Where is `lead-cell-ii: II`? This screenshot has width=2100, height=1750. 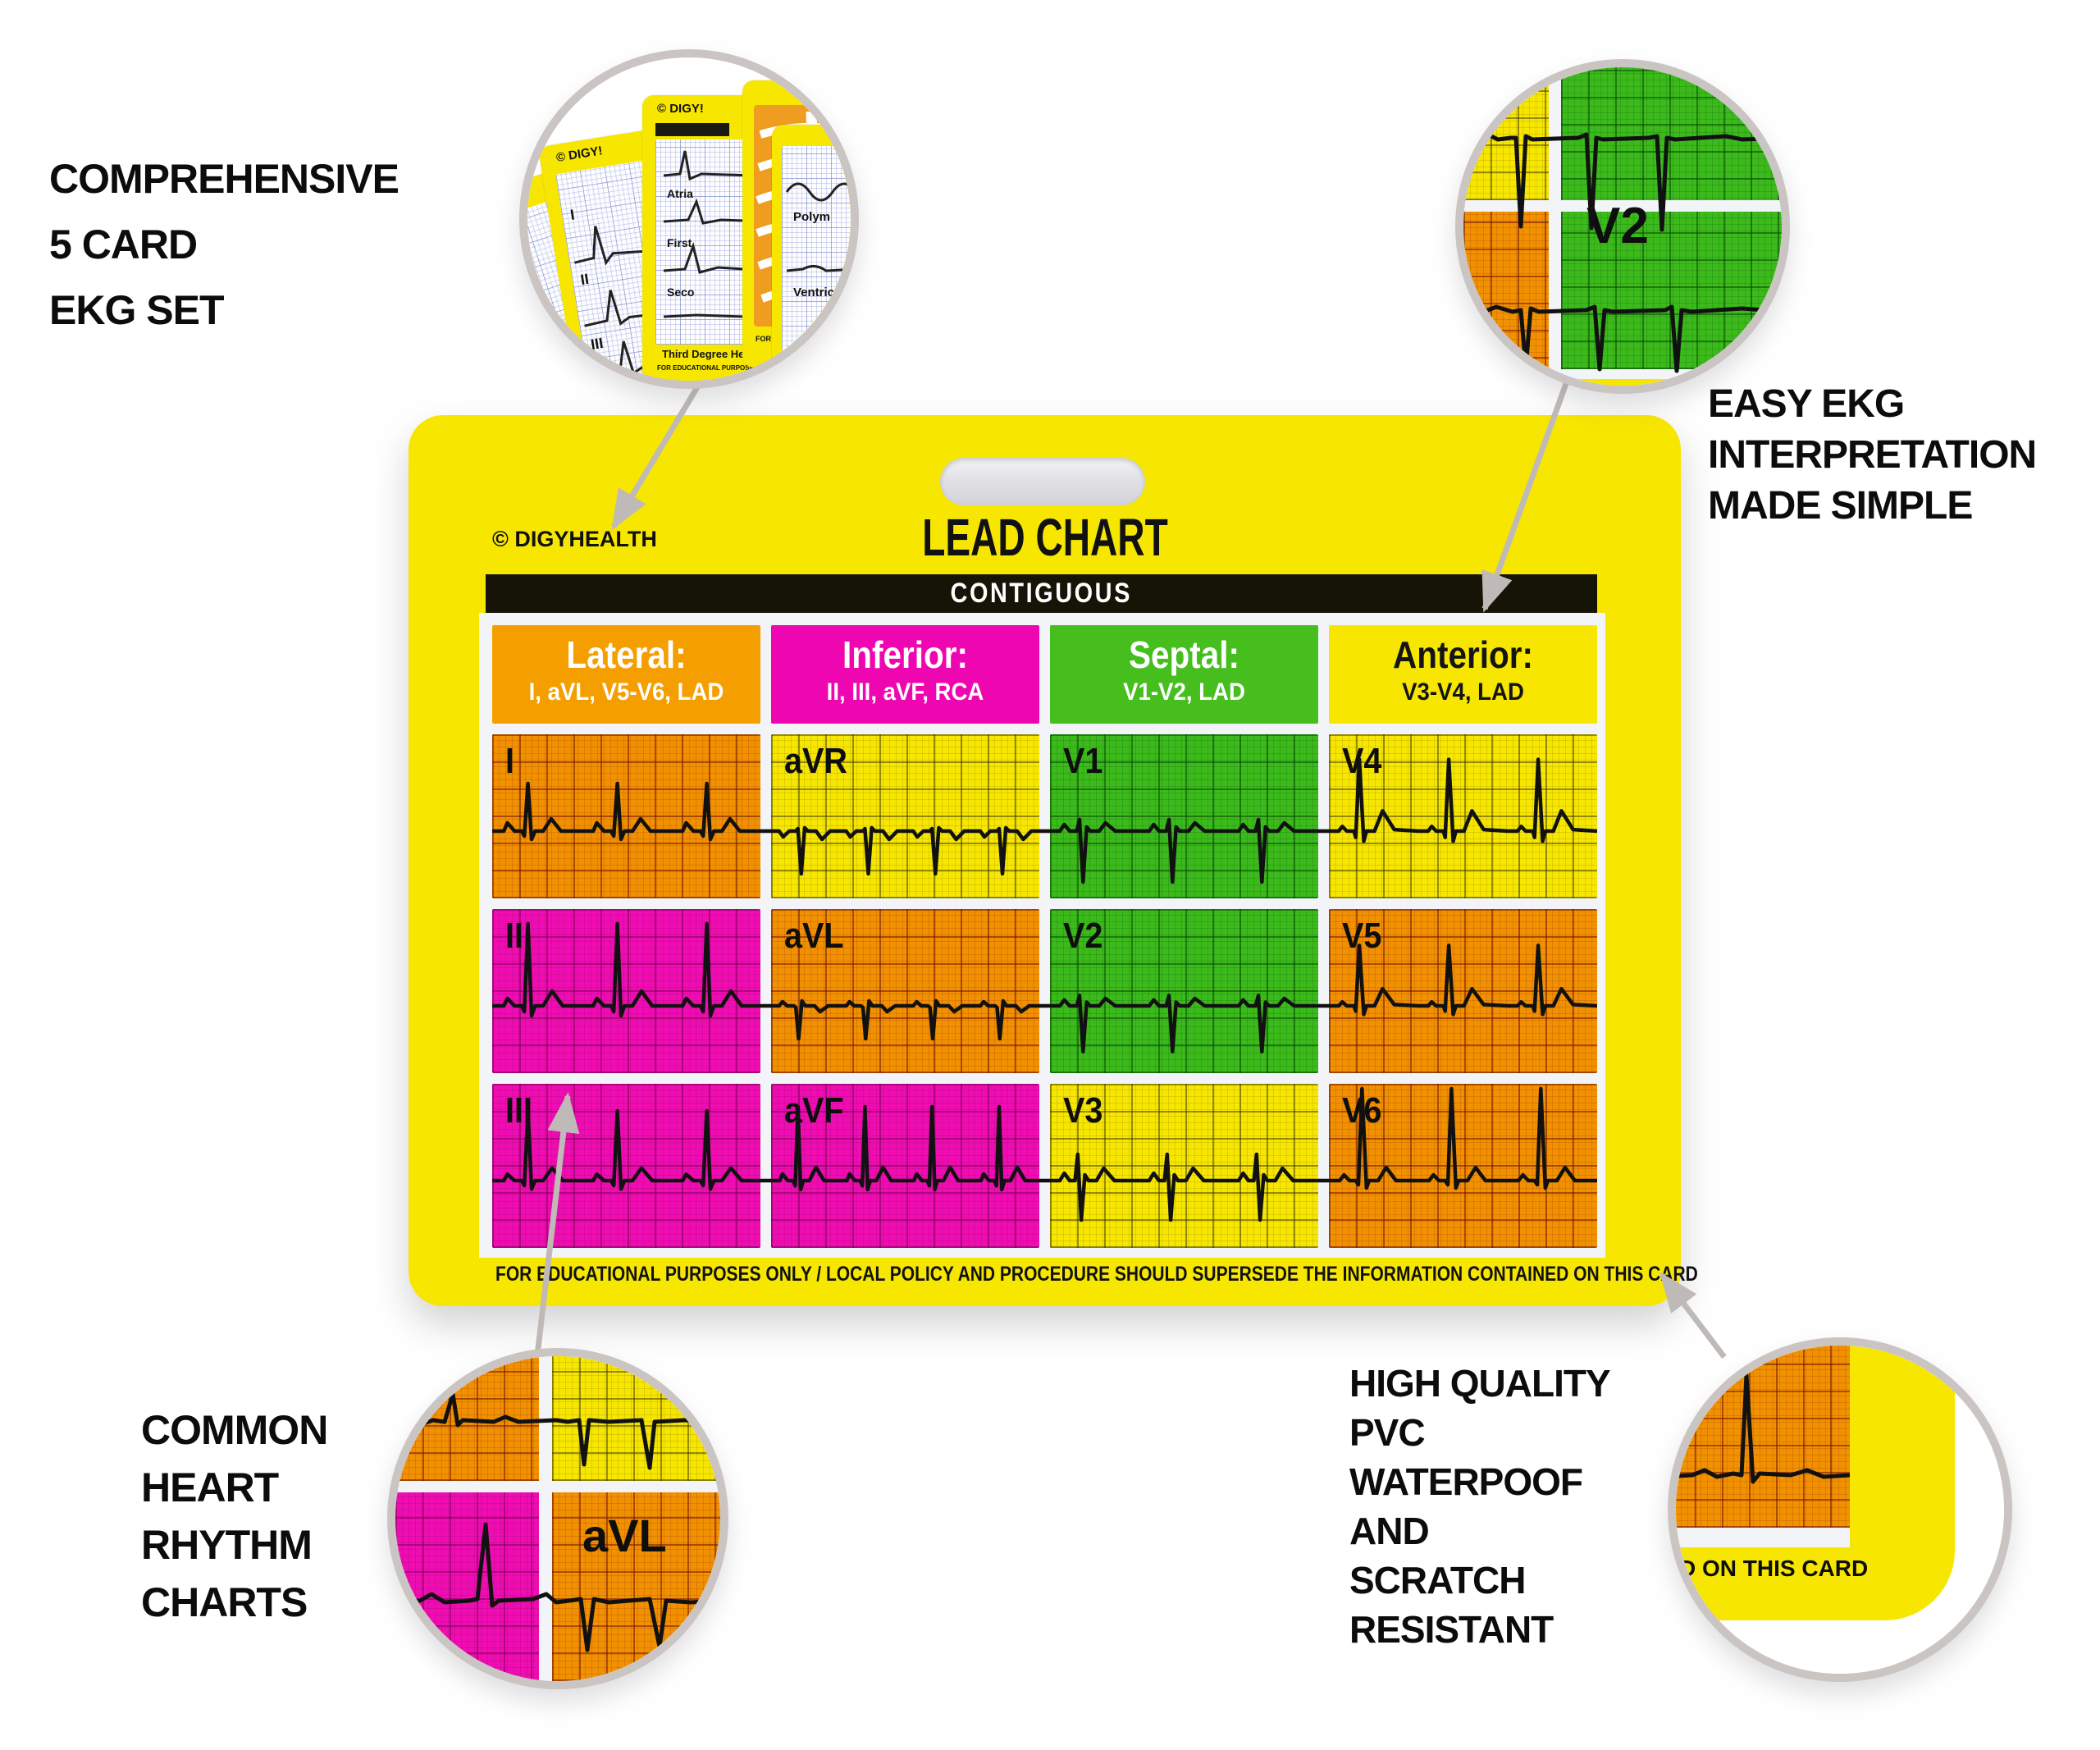
lead-cell-ii: II is located at coordinates (626, 991).